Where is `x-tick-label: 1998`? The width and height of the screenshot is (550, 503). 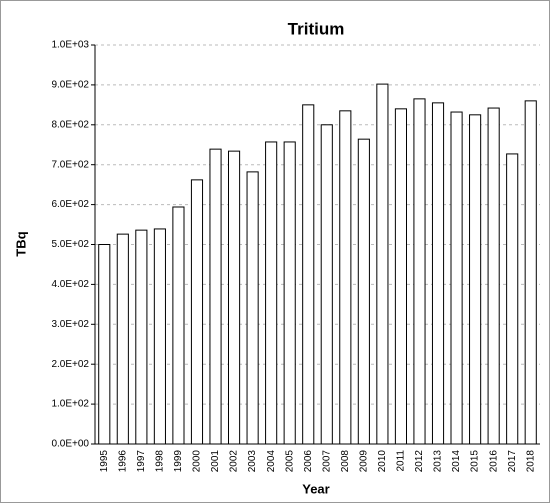 x-tick-label: 1998 is located at coordinates (160, 461).